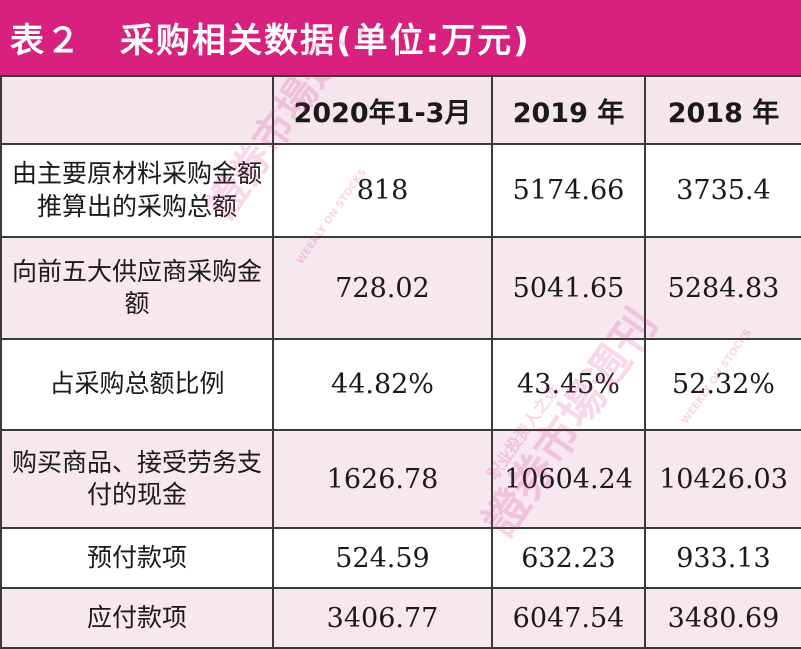  Describe the element at coordinates (568, 618) in the screenshot. I see `table-cell: 6047.54` at that location.